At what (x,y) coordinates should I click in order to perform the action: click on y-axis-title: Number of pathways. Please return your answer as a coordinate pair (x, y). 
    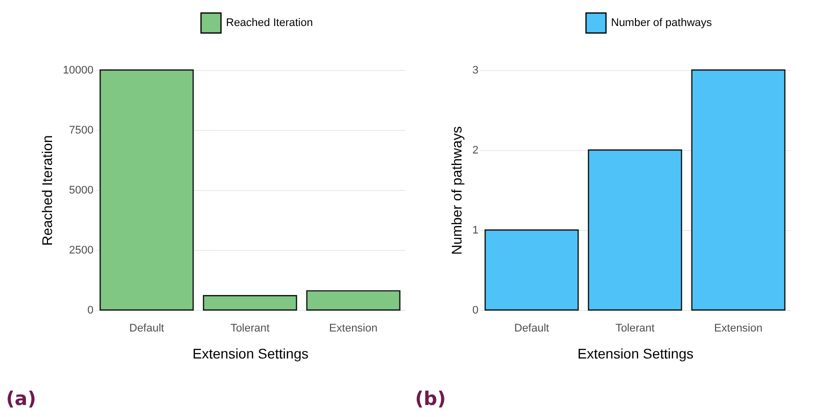
    Looking at the image, I should click on (456, 190).